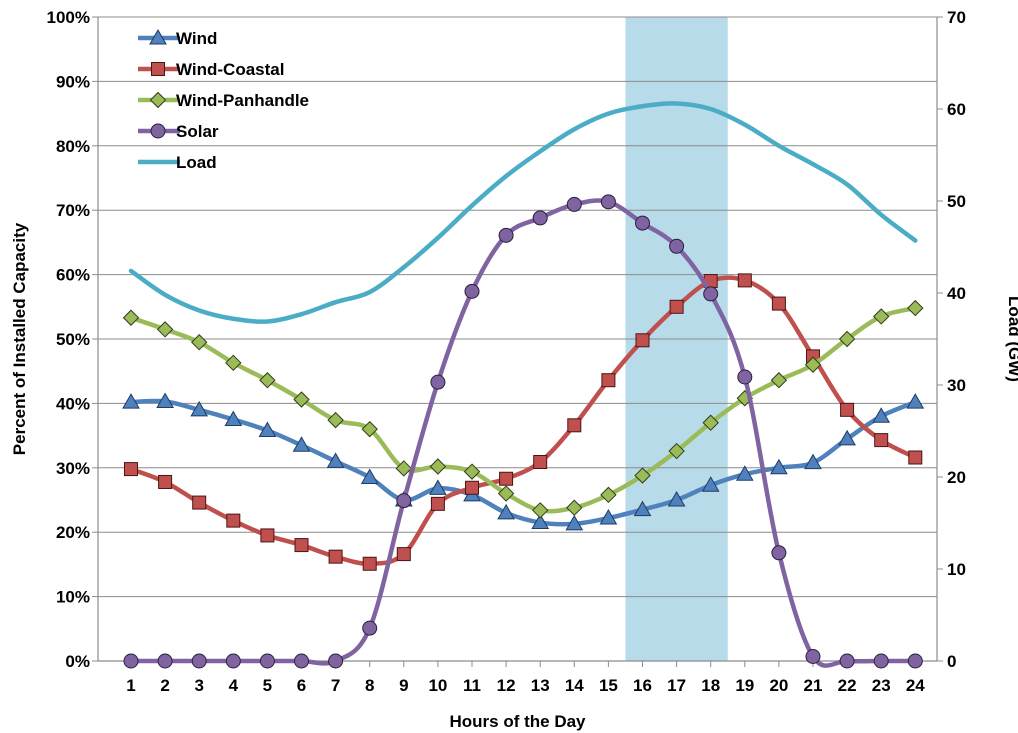 The image size is (1018, 733). I want to click on x-tick-label: 11, so click(472, 685).